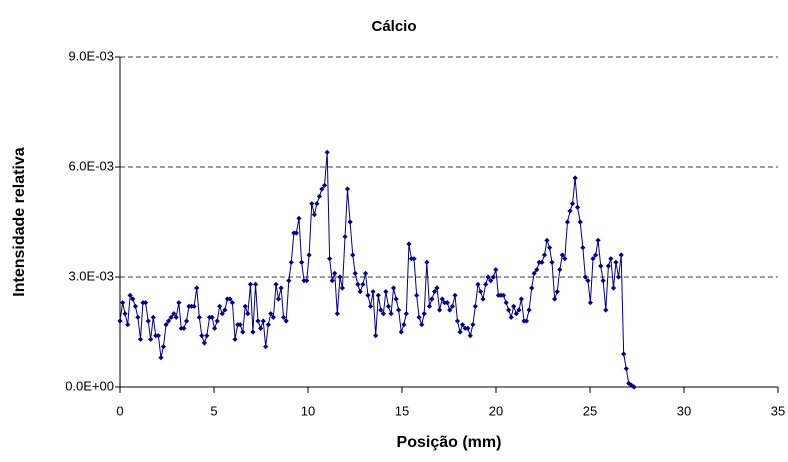 The width and height of the screenshot is (788, 462). What do you see at coordinates (393, 26) in the screenshot?
I see `chart-title: Cálcio` at bounding box center [393, 26].